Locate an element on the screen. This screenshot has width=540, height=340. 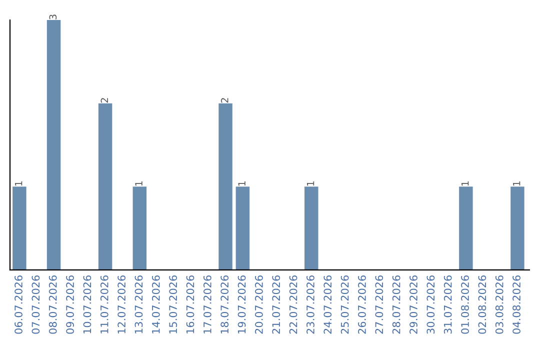
x-tick-label: 08.07.2026 is located at coordinates (52, 304).